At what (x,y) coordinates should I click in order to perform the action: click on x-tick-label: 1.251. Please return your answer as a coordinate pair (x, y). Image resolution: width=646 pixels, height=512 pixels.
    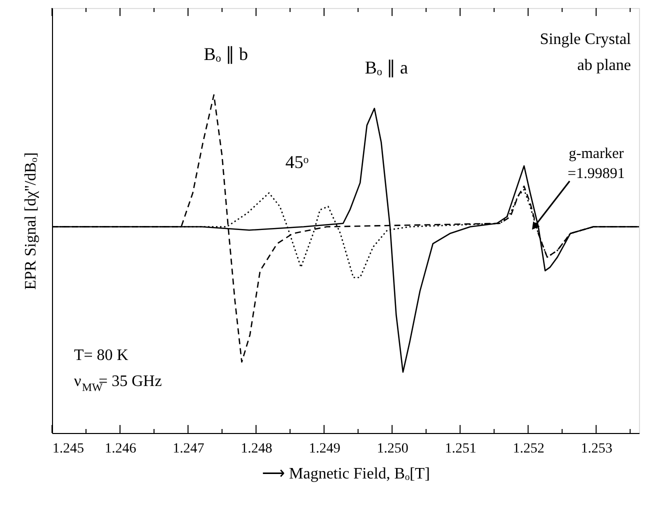
    Looking at the image, I should click on (460, 449).